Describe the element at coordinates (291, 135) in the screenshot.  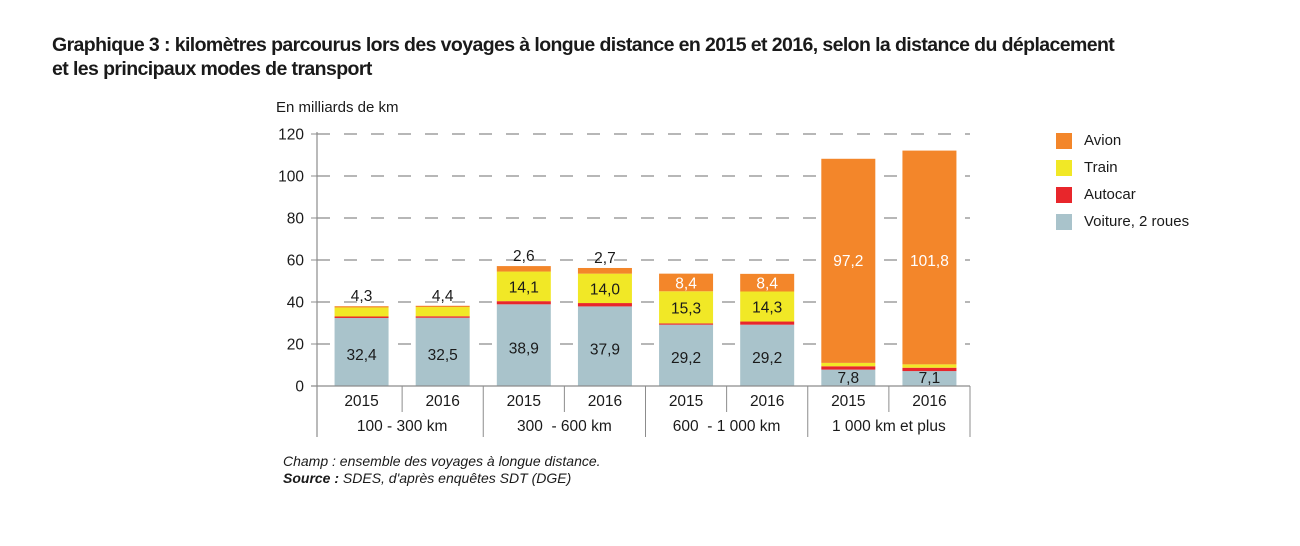
I see `y-tick-label: 120` at that location.